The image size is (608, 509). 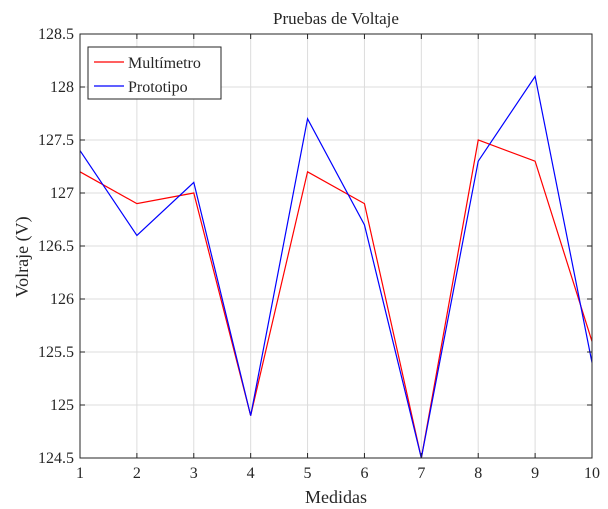 I want to click on legend-box, so click(x=154, y=73).